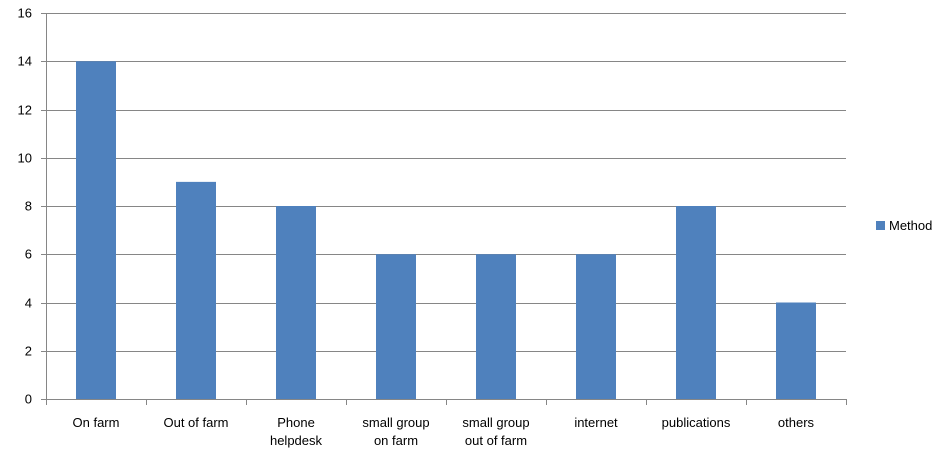 Image resolution: width=952 pixels, height=459 pixels. I want to click on y-tick-label: 16, so click(25, 13).